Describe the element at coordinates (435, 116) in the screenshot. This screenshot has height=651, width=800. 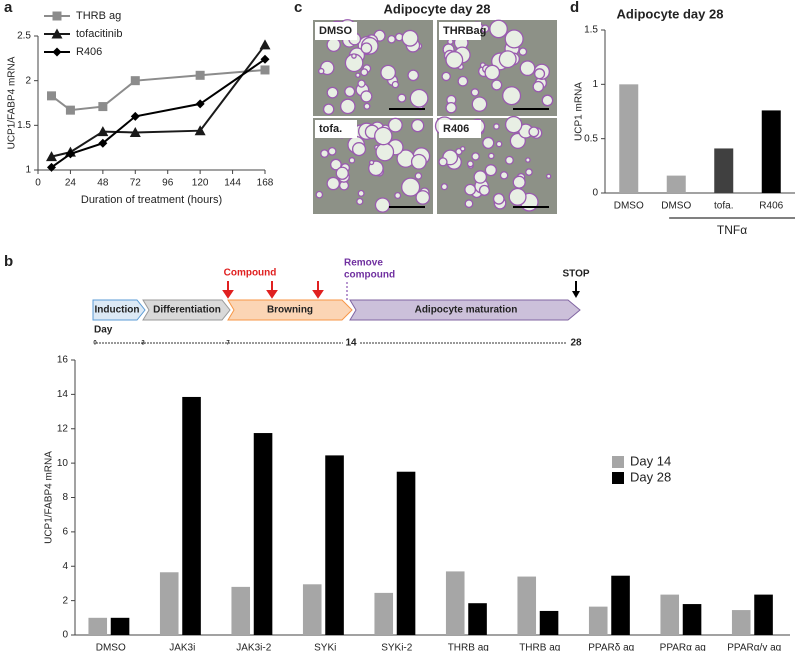
I see `micrographs: DMSO THRBag tofa. R406` at that location.